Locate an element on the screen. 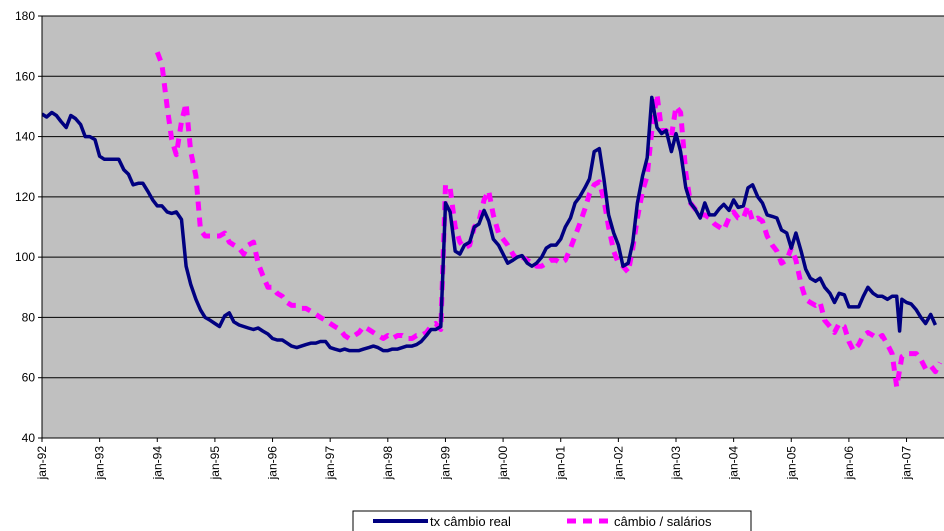 The image size is (944, 531). x-tick-label: jan-00 is located at coordinates (503, 463).